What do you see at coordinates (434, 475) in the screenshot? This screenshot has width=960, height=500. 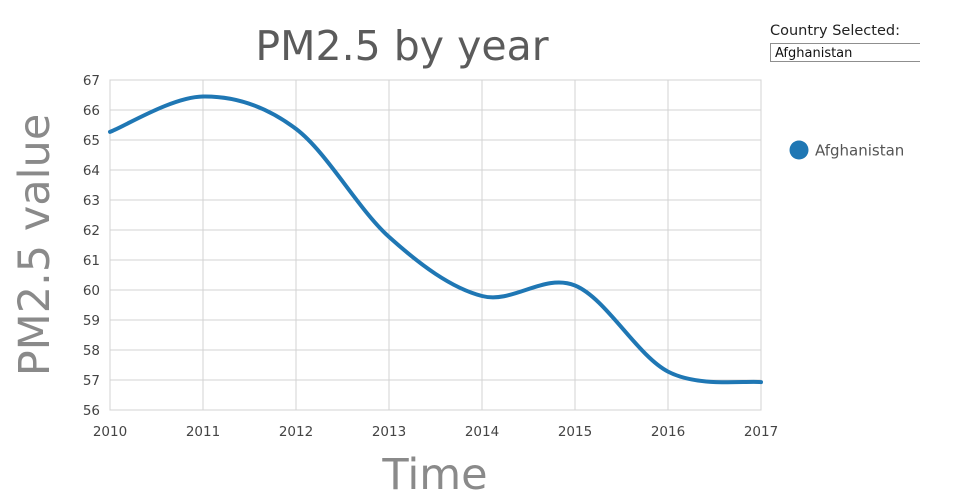 I see `x-axis-title: Time` at bounding box center [434, 475].